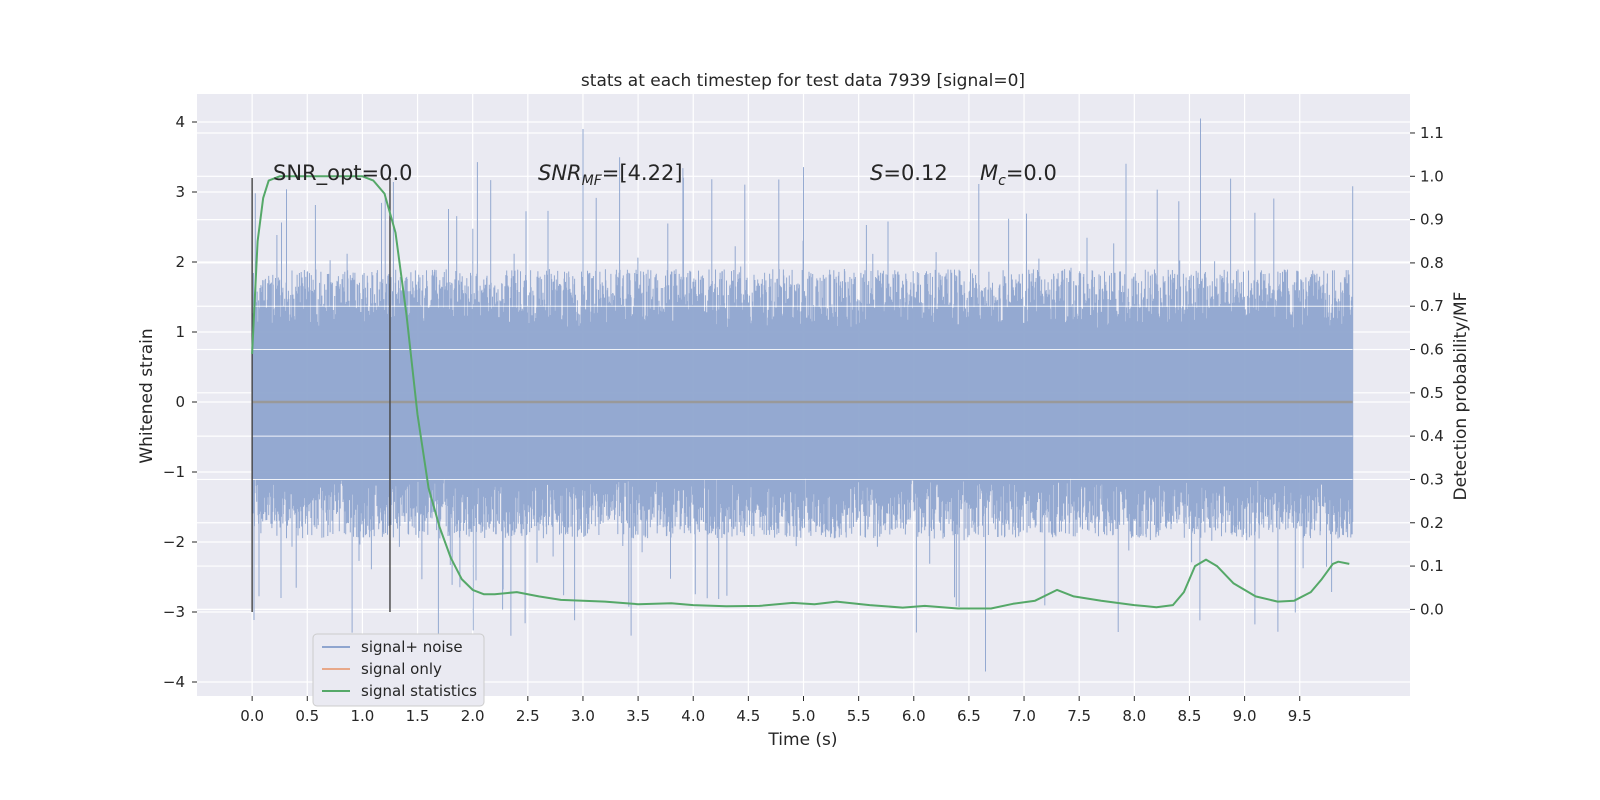  Describe the element at coordinates (1432, 393) in the screenshot. I see `y-right-tick-label: 0.5` at that location.